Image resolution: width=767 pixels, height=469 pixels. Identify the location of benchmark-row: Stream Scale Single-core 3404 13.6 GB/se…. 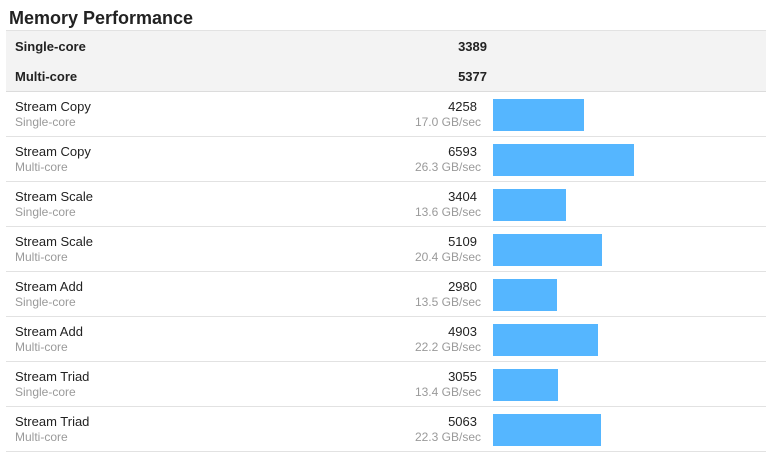
(386, 204).